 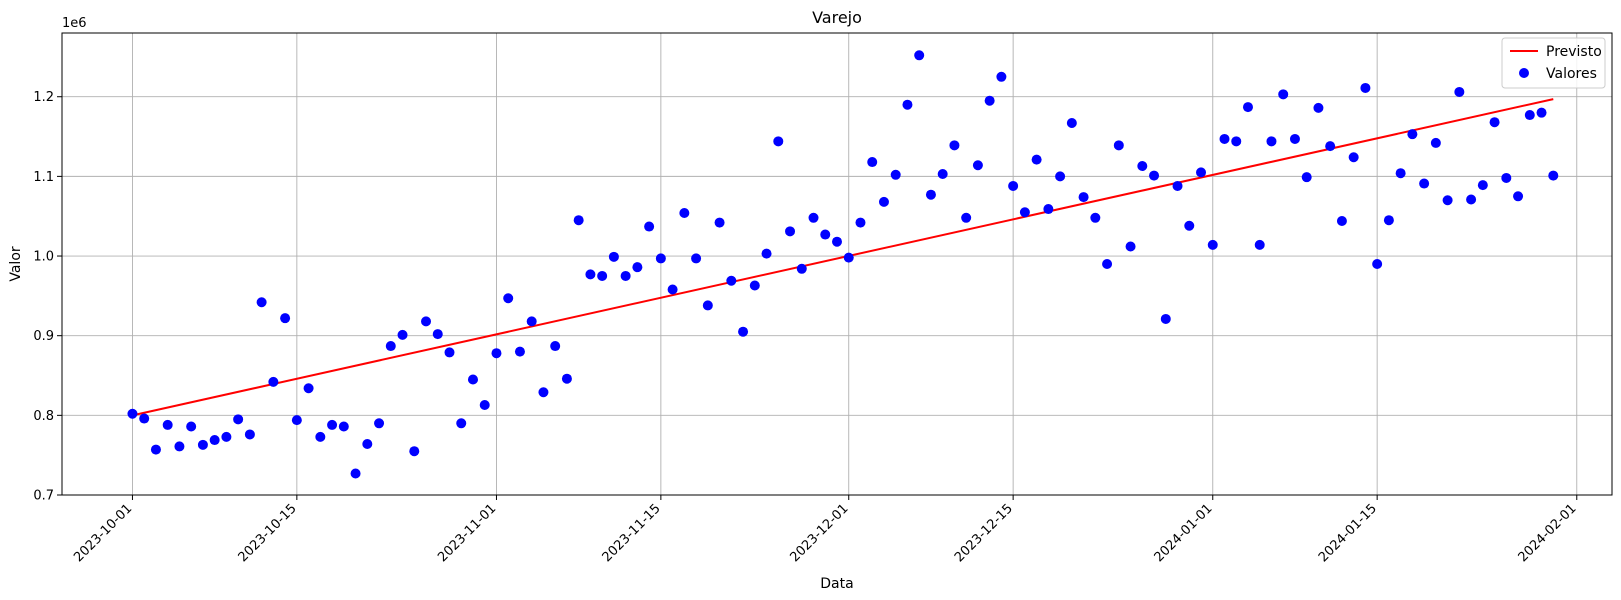 What do you see at coordinates (1571, 74) in the screenshot?
I see `legend-label-valores: Valores` at bounding box center [1571, 74].